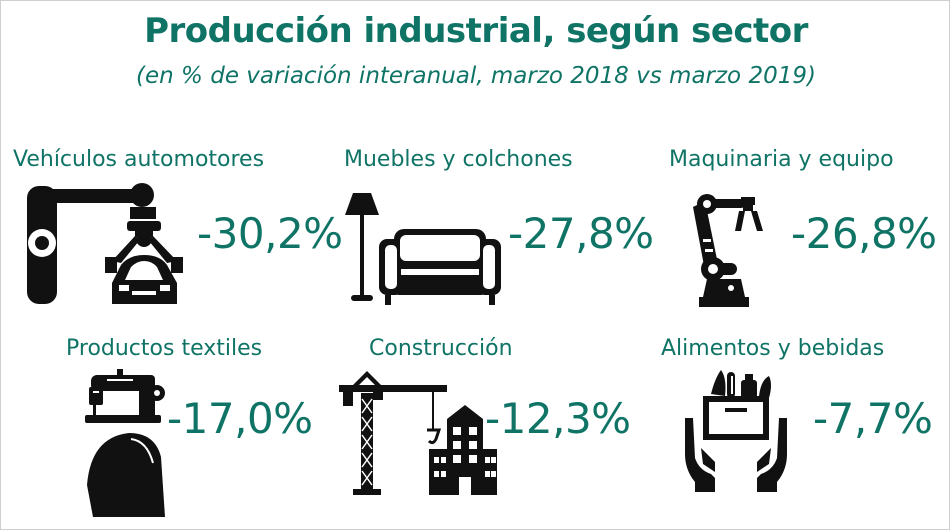 This screenshot has height=530, width=950. What do you see at coordinates (864, 233) in the screenshot?
I see `sector-value-maquinaria: -26,8%` at bounding box center [864, 233].